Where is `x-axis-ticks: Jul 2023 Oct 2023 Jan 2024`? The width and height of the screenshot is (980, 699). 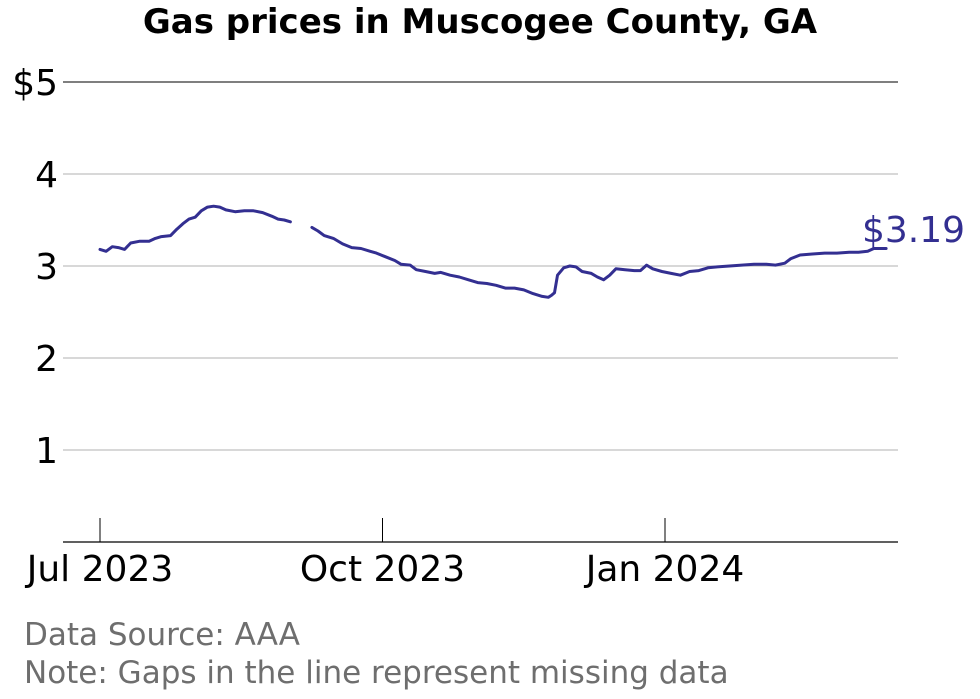 x-axis-ticks: Jul 2023 Oct 2023 Jan 2024 is located at coordinates (385, 554).